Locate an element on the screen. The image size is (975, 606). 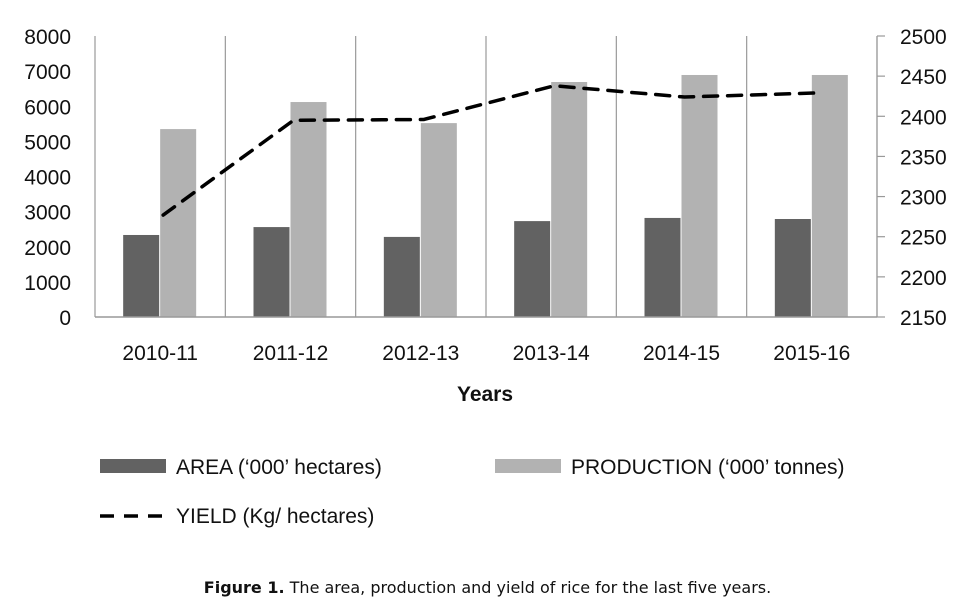
legend-swatch-production is located at coordinates (528, 466).